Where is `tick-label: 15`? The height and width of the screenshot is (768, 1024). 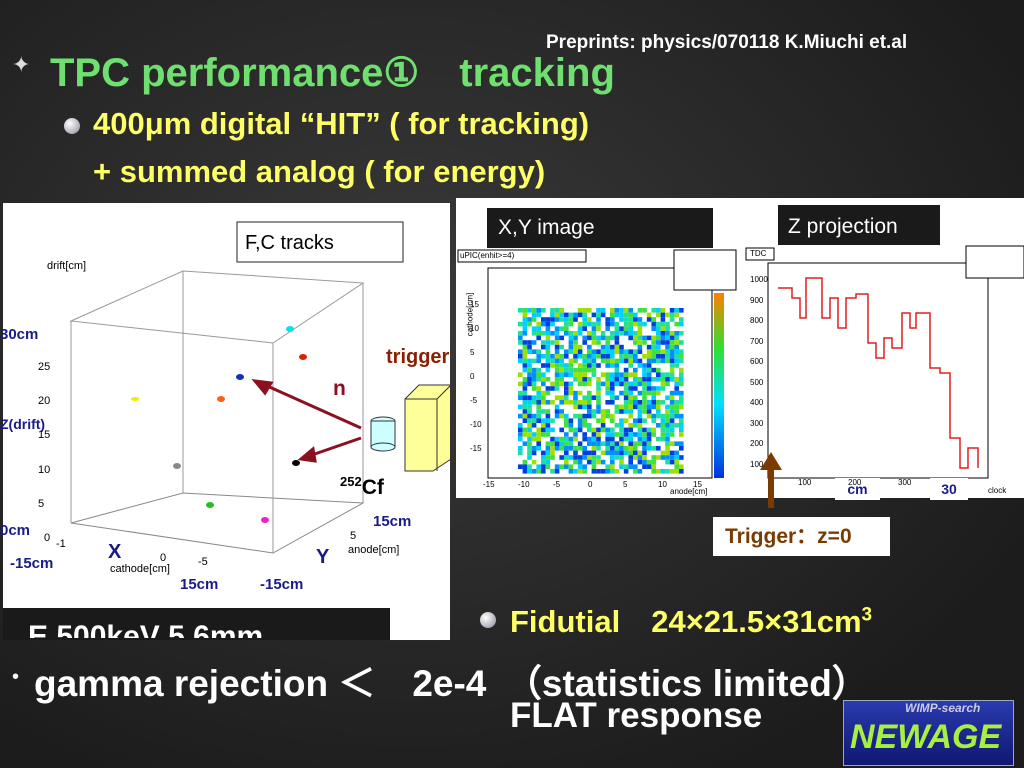
tick-label: 15 is located at coordinates (697, 484).